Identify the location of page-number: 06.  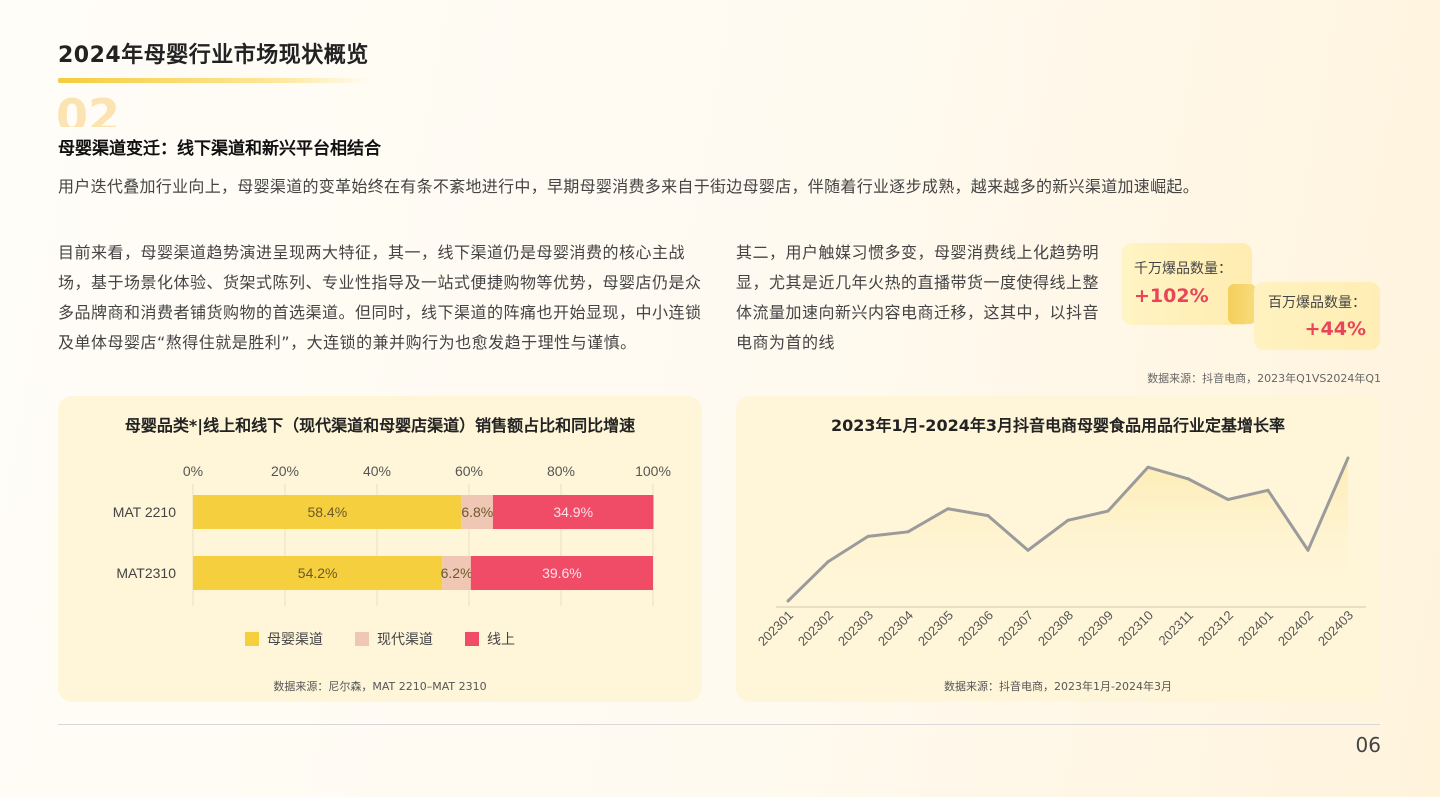
(1368, 745).